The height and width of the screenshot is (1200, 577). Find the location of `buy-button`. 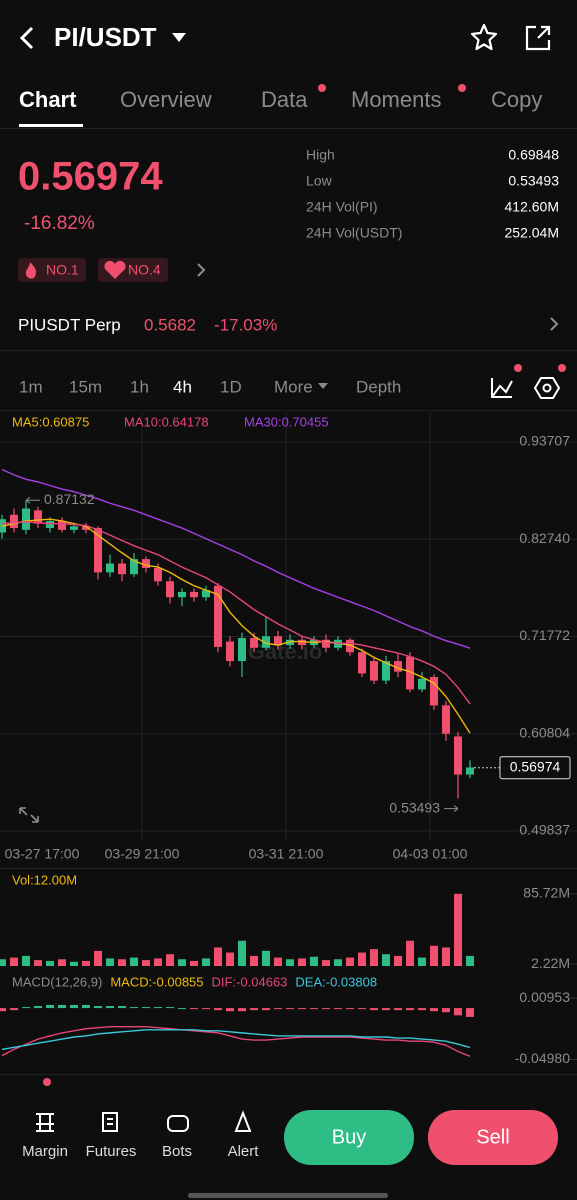

buy-button is located at coordinates (349, 1137).